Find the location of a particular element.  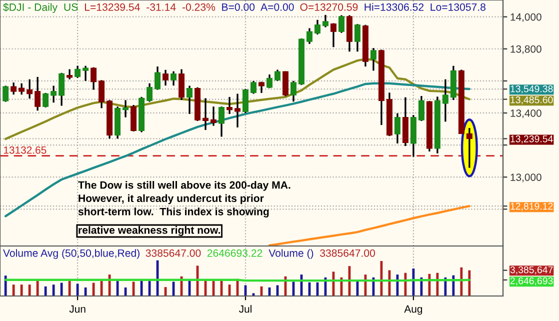

annotation: Lo=13057.8 is located at coordinates (458, 7).